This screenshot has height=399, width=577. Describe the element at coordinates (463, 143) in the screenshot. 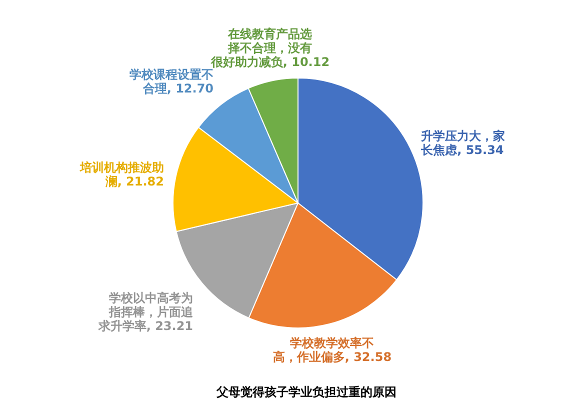

I see `slice-label: 升学压力大，家长焦虑, 55.34` at that location.